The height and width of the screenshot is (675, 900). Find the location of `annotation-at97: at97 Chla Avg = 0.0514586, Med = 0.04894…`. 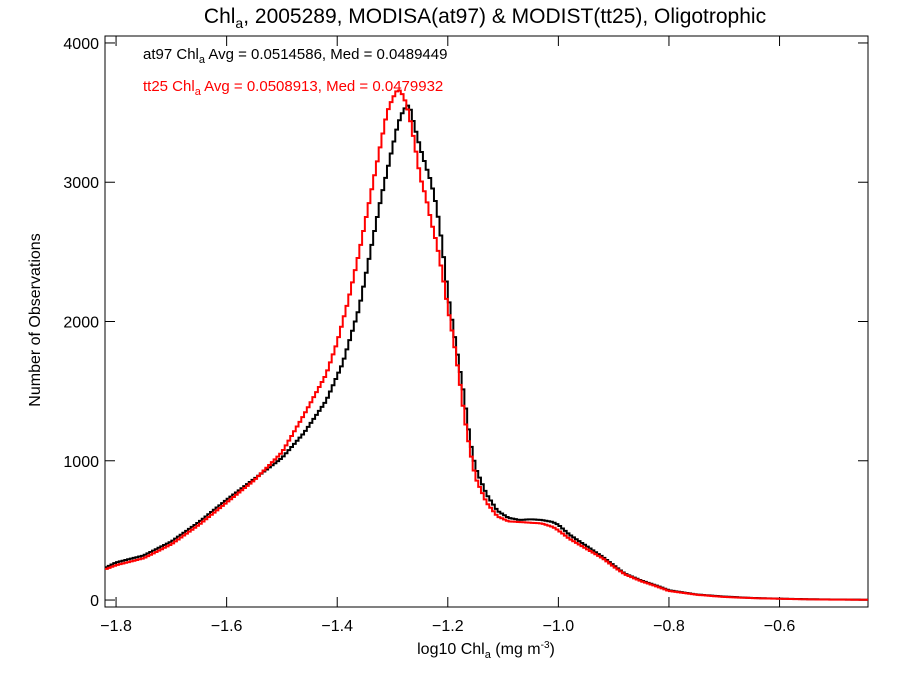

annotation-at97: at97 Chla Avg = 0.0514586, Med = 0.04894… is located at coordinates (295, 56).